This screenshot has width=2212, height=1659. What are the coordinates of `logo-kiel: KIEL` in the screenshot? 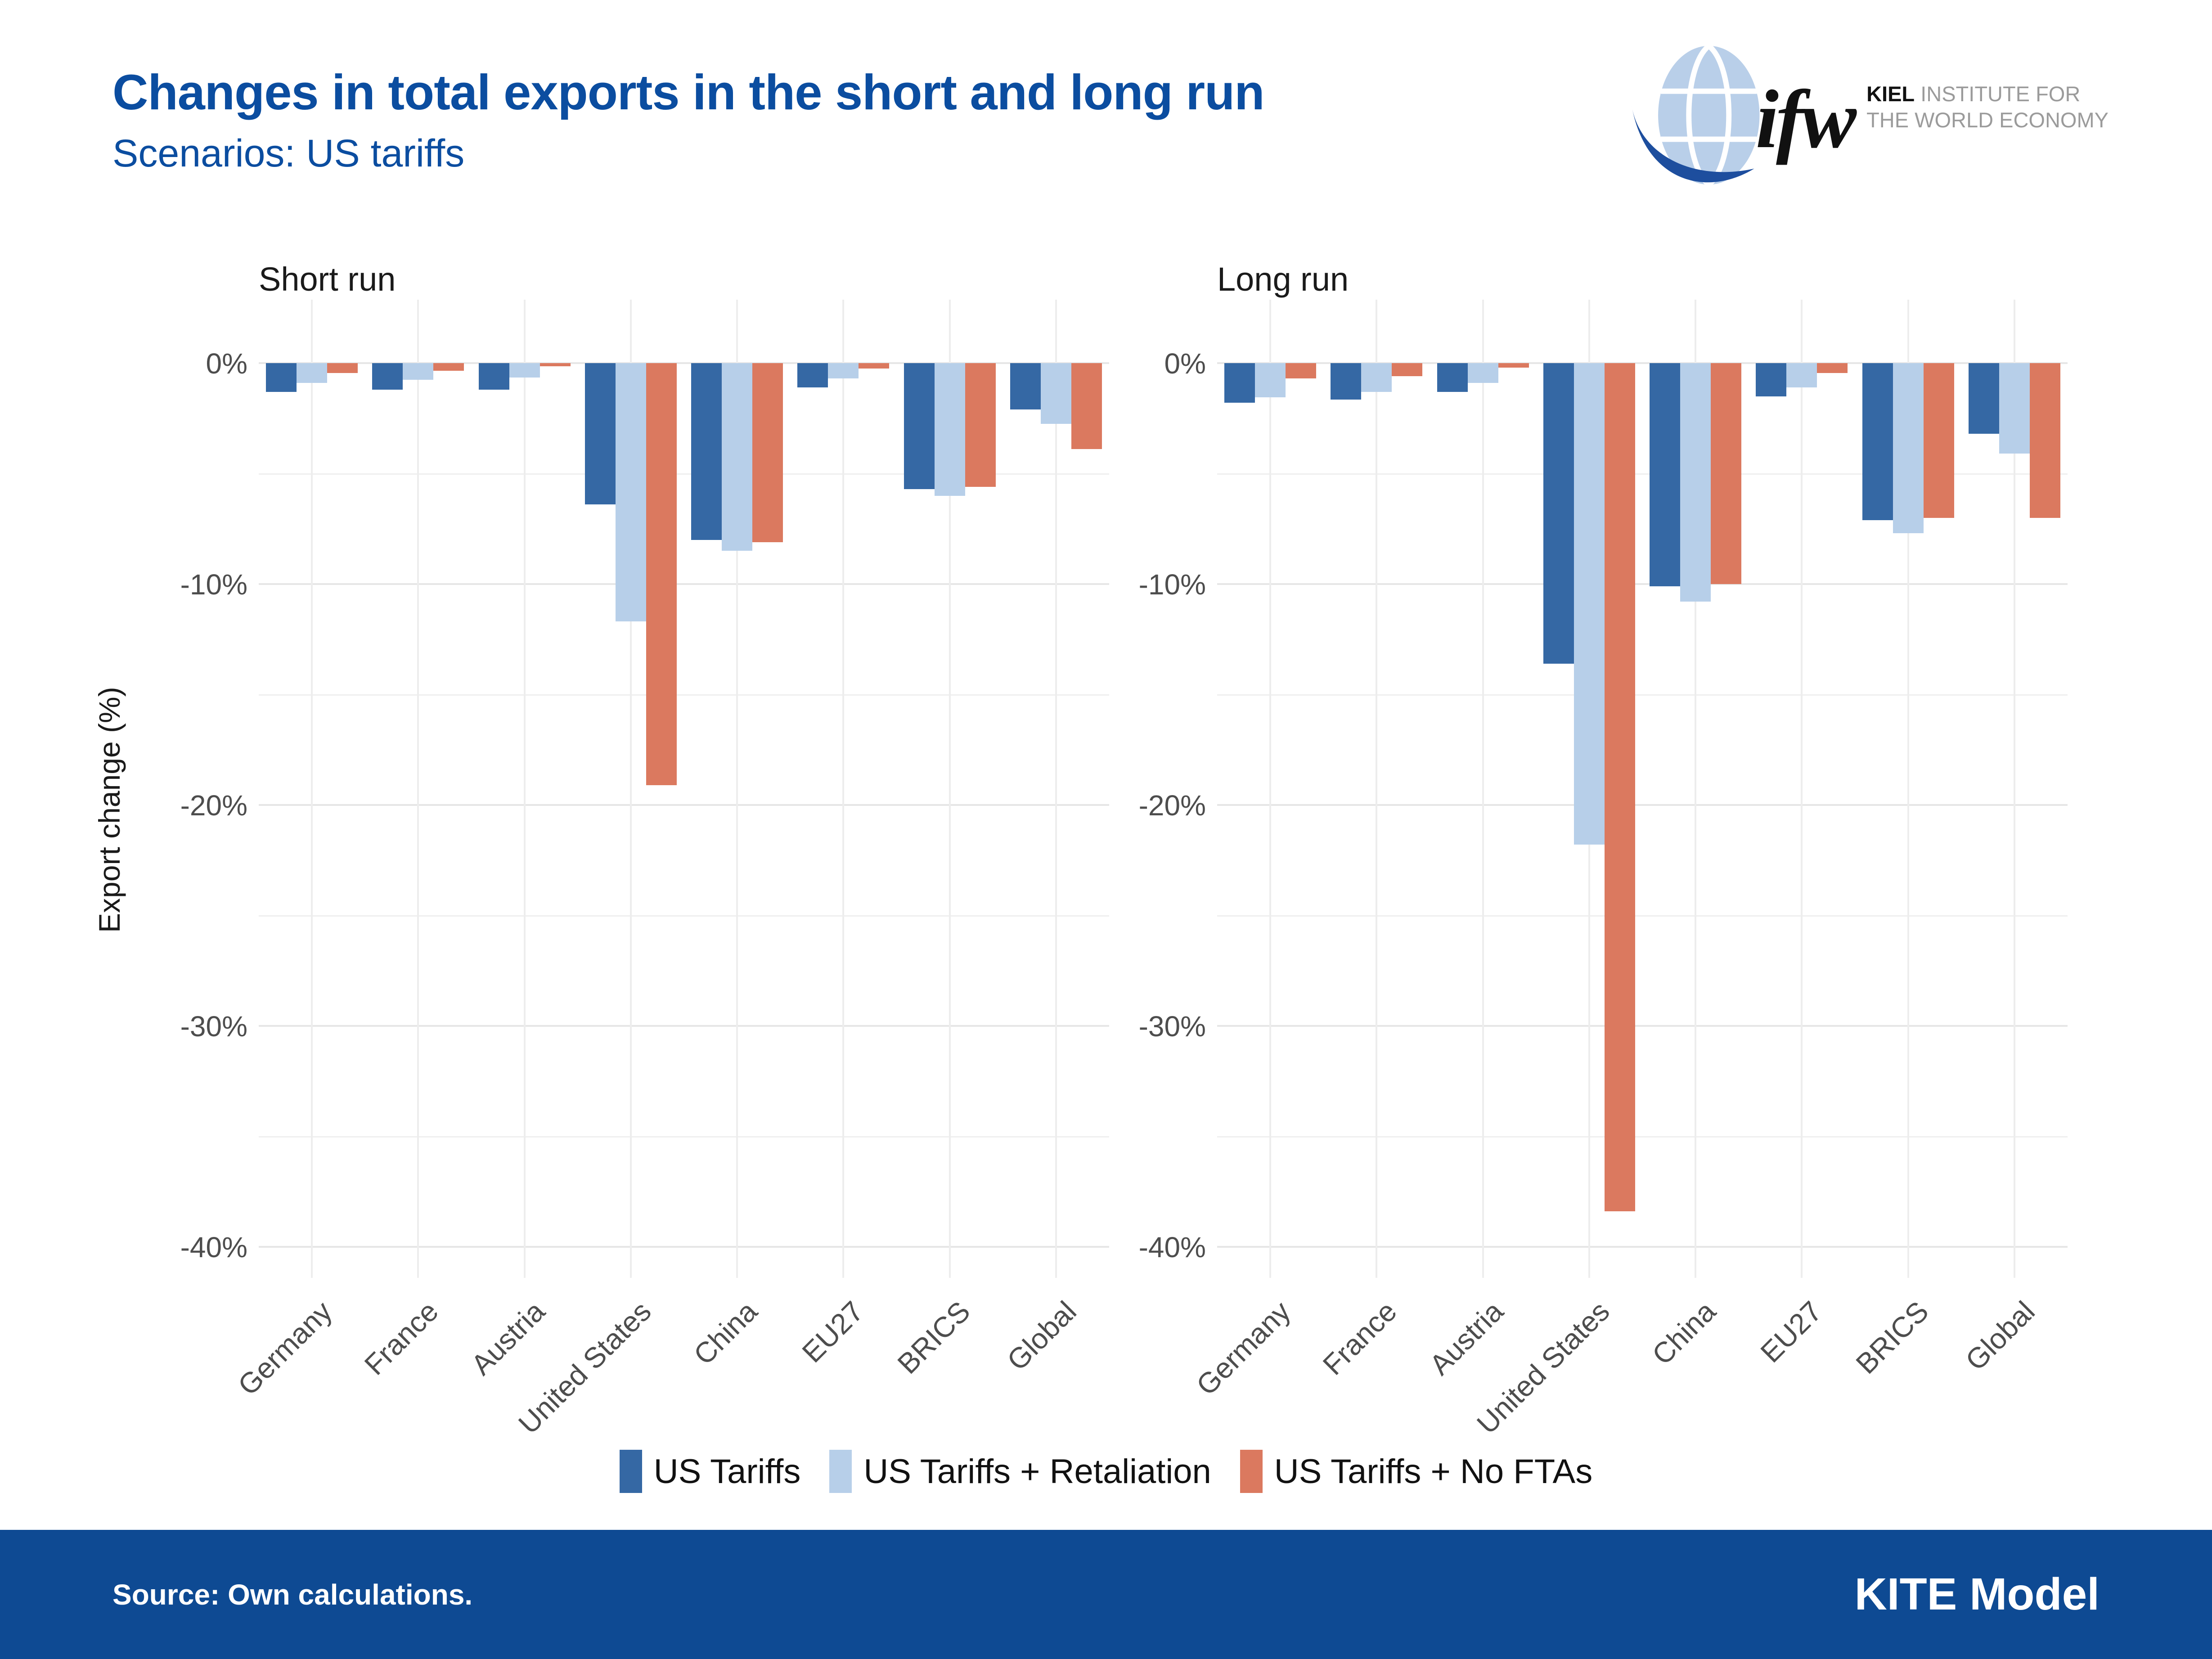 It's located at (1890, 94).